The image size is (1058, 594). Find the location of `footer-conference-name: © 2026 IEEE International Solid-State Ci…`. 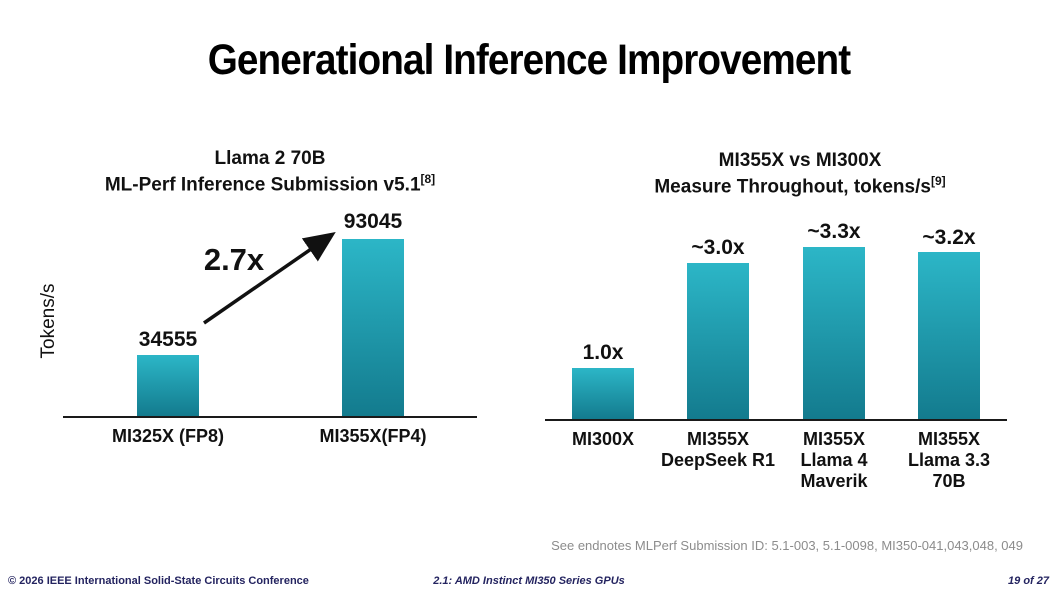

footer-conference-name: © 2026 IEEE International Solid-State Ci… is located at coordinates (158, 581).